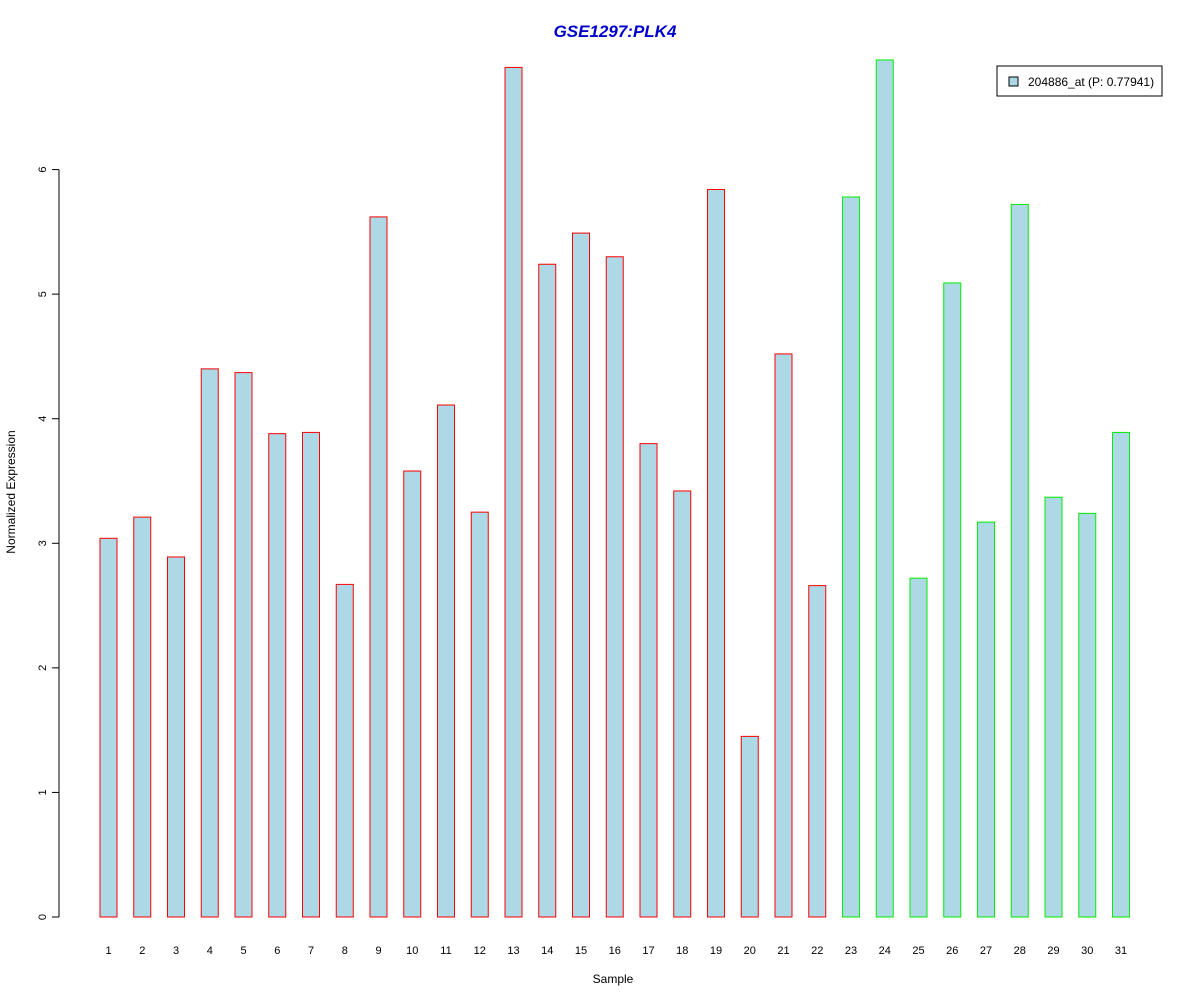 The width and height of the screenshot is (1200, 1000). Describe the element at coordinates (1053, 951) in the screenshot. I see `x-tick-label: 29` at that location.